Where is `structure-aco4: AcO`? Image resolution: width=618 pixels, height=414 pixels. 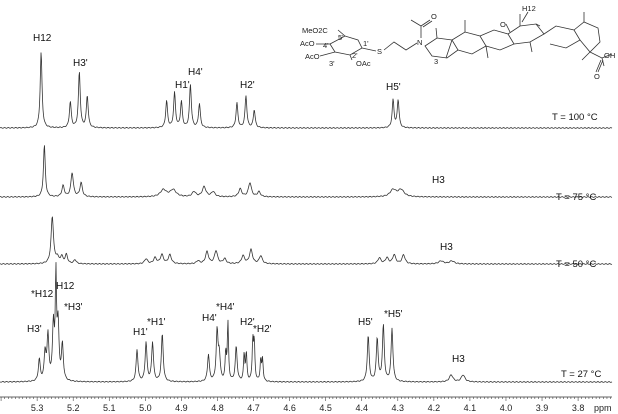 structure-aco4: AcO is located at coordinates (307, 43).